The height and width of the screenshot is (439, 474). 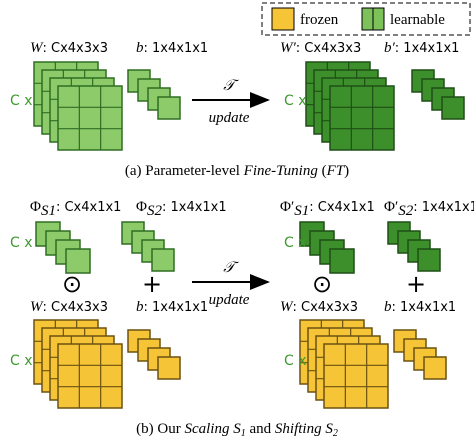 What do you see at coordinates (181, 209) in the screenshot?
I see `shift-label: ΦS2: 1x4x1x1` at bounding box center [181, 209].